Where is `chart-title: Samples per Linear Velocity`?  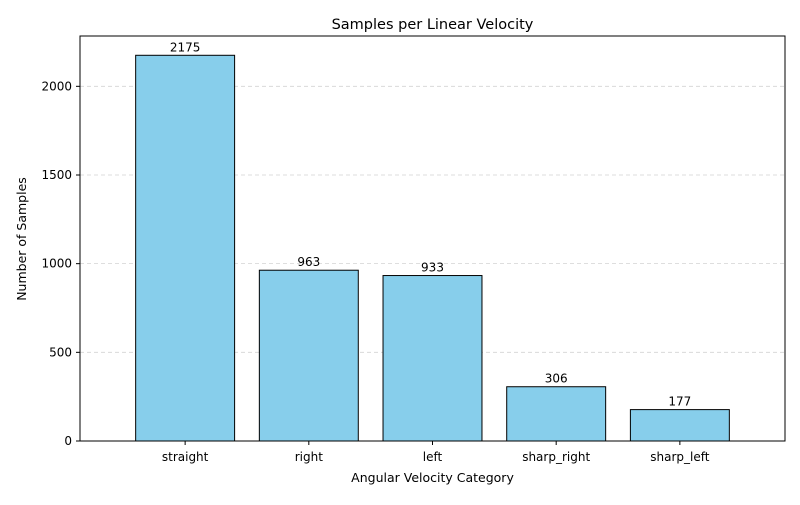
chart-title: Samples per Linear Velocity is located at coordinates (433, 25).